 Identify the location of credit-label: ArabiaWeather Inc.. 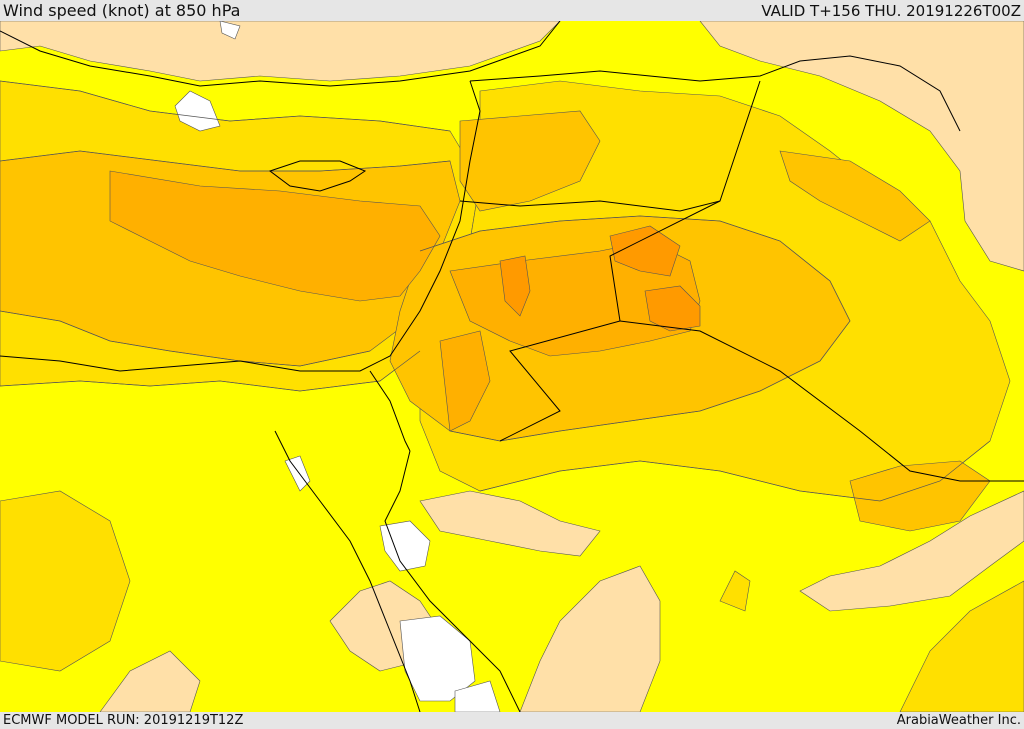
(959, 720).